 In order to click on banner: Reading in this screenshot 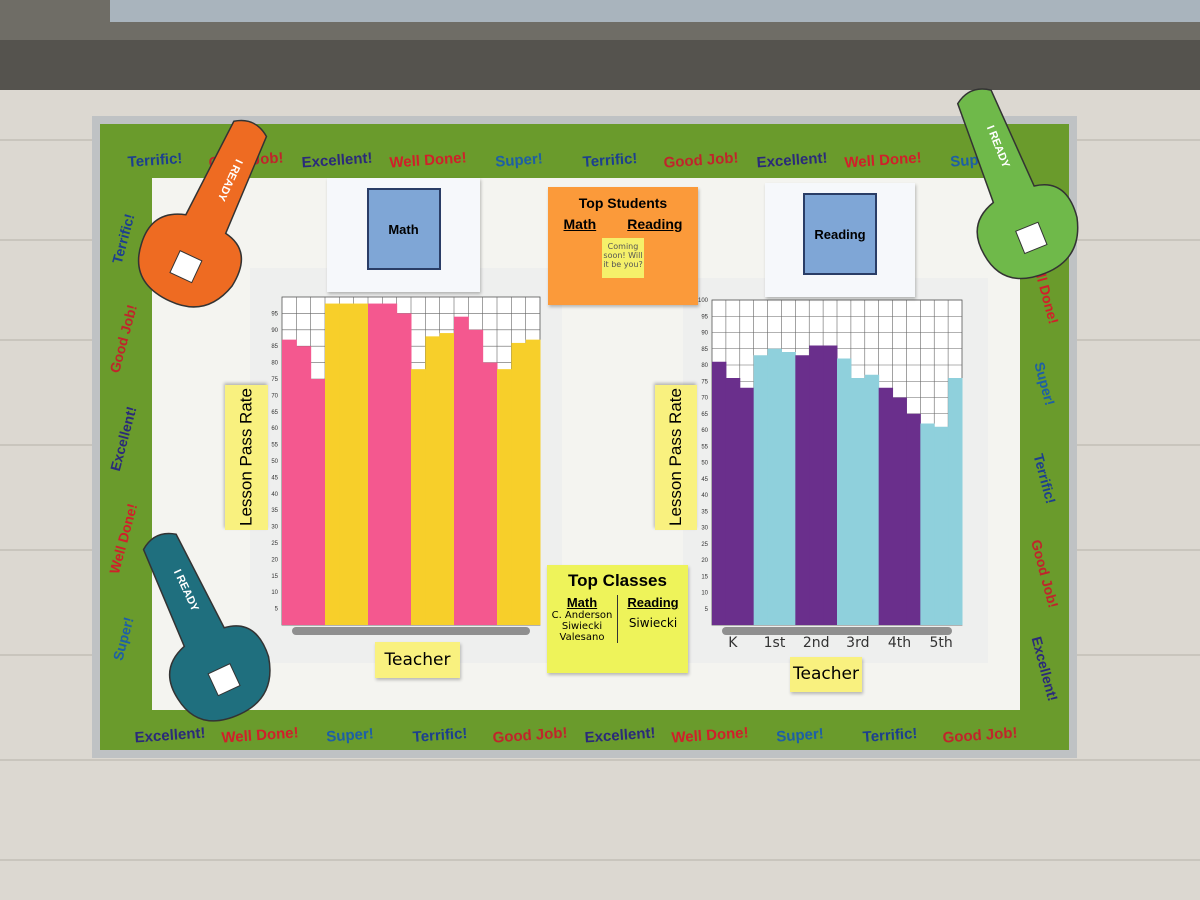, I will do `click(840, 234)`.